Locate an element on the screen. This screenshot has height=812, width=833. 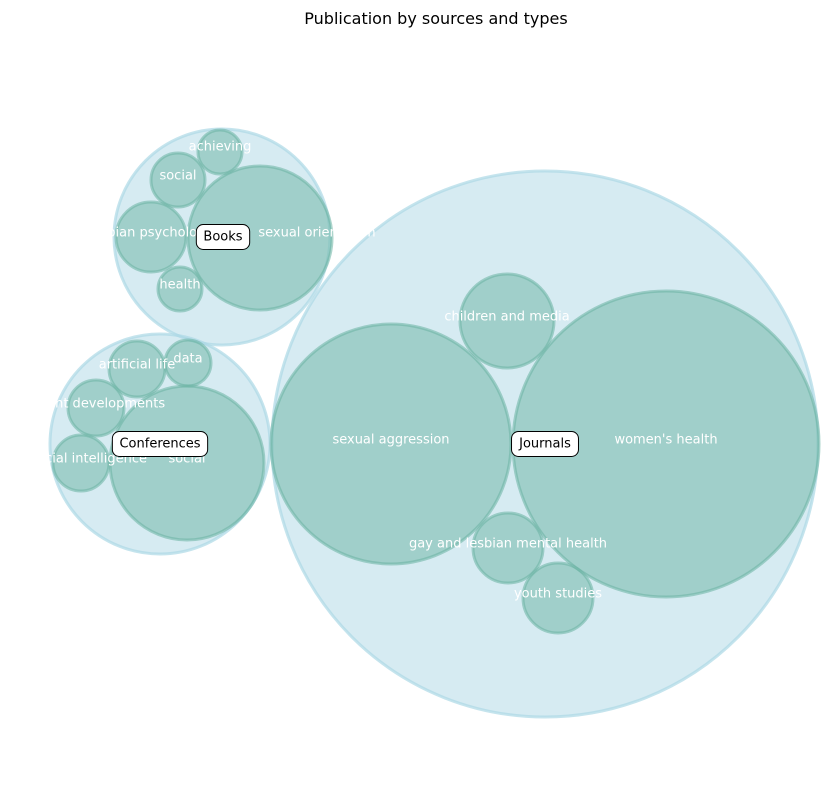
bubble-label-books-social: social is located at coordinates (177, 176).